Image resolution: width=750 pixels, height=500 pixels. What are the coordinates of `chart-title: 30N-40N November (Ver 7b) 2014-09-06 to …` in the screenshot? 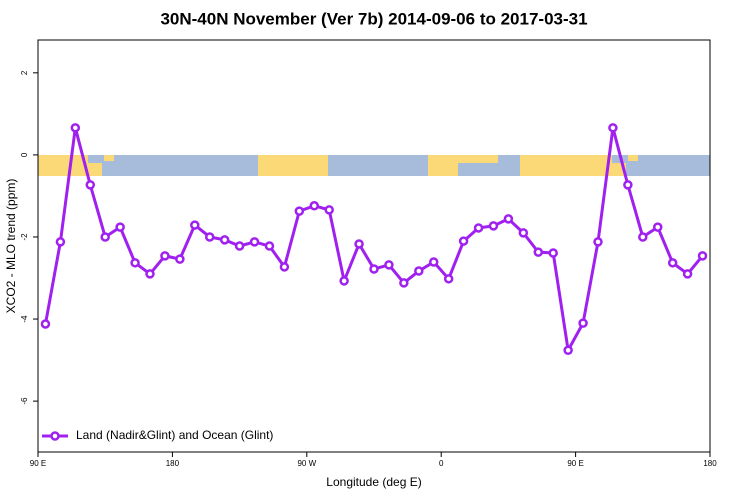 It's located at (373, 18).